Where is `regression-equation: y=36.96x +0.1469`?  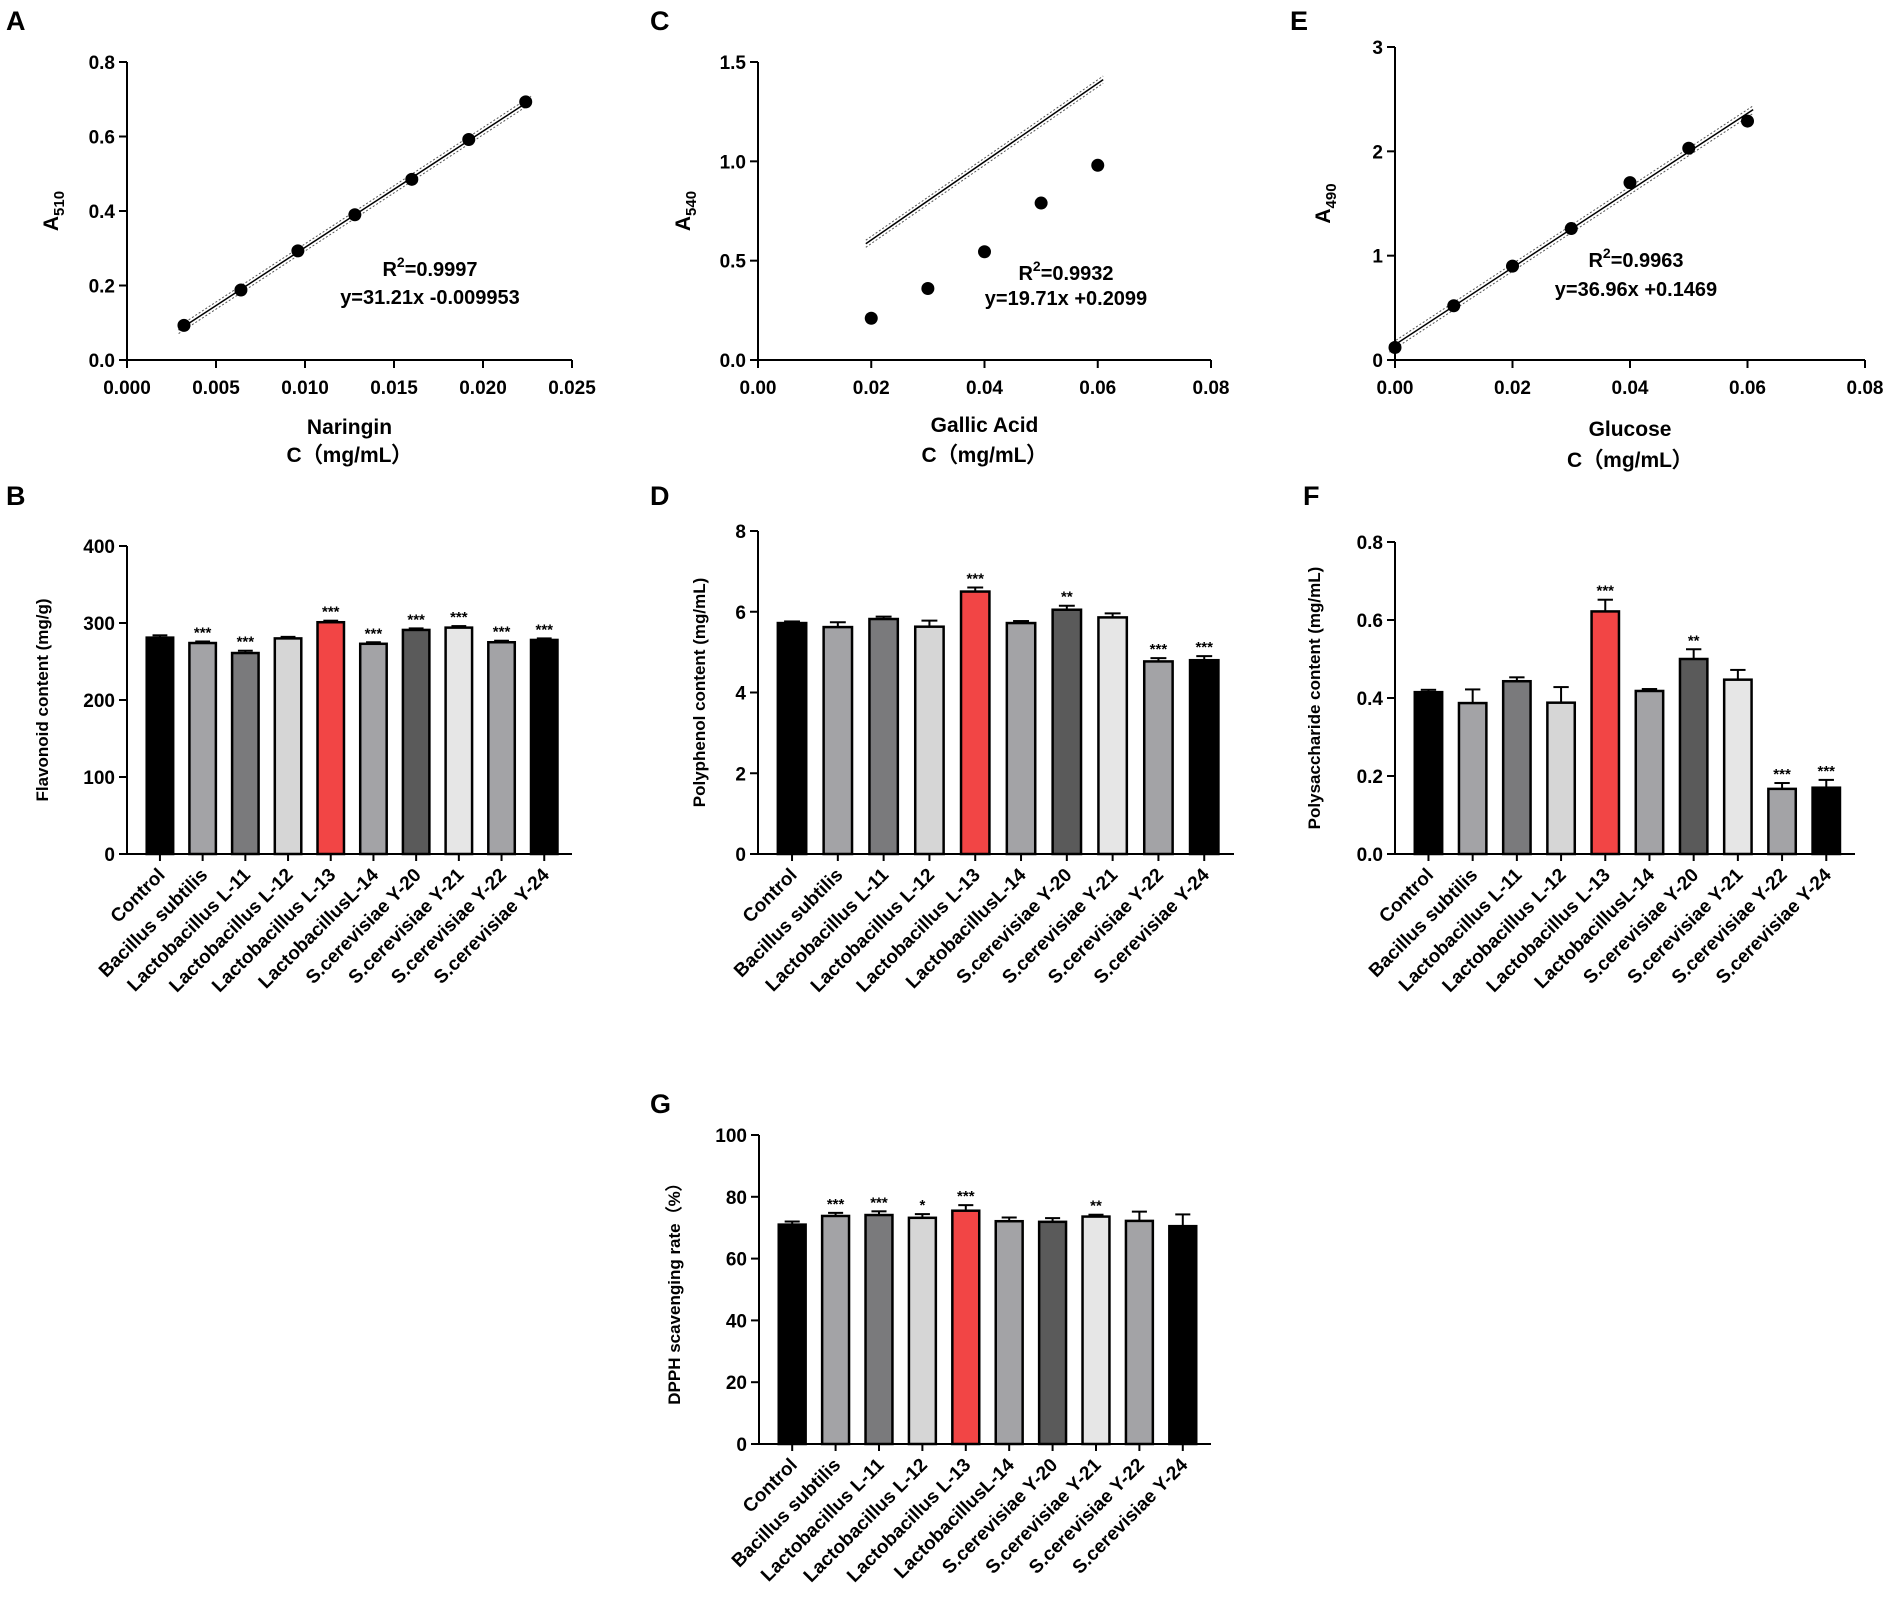
regression-equation: y=36.96x +0.1469 is located at coordinates (1636, 290).